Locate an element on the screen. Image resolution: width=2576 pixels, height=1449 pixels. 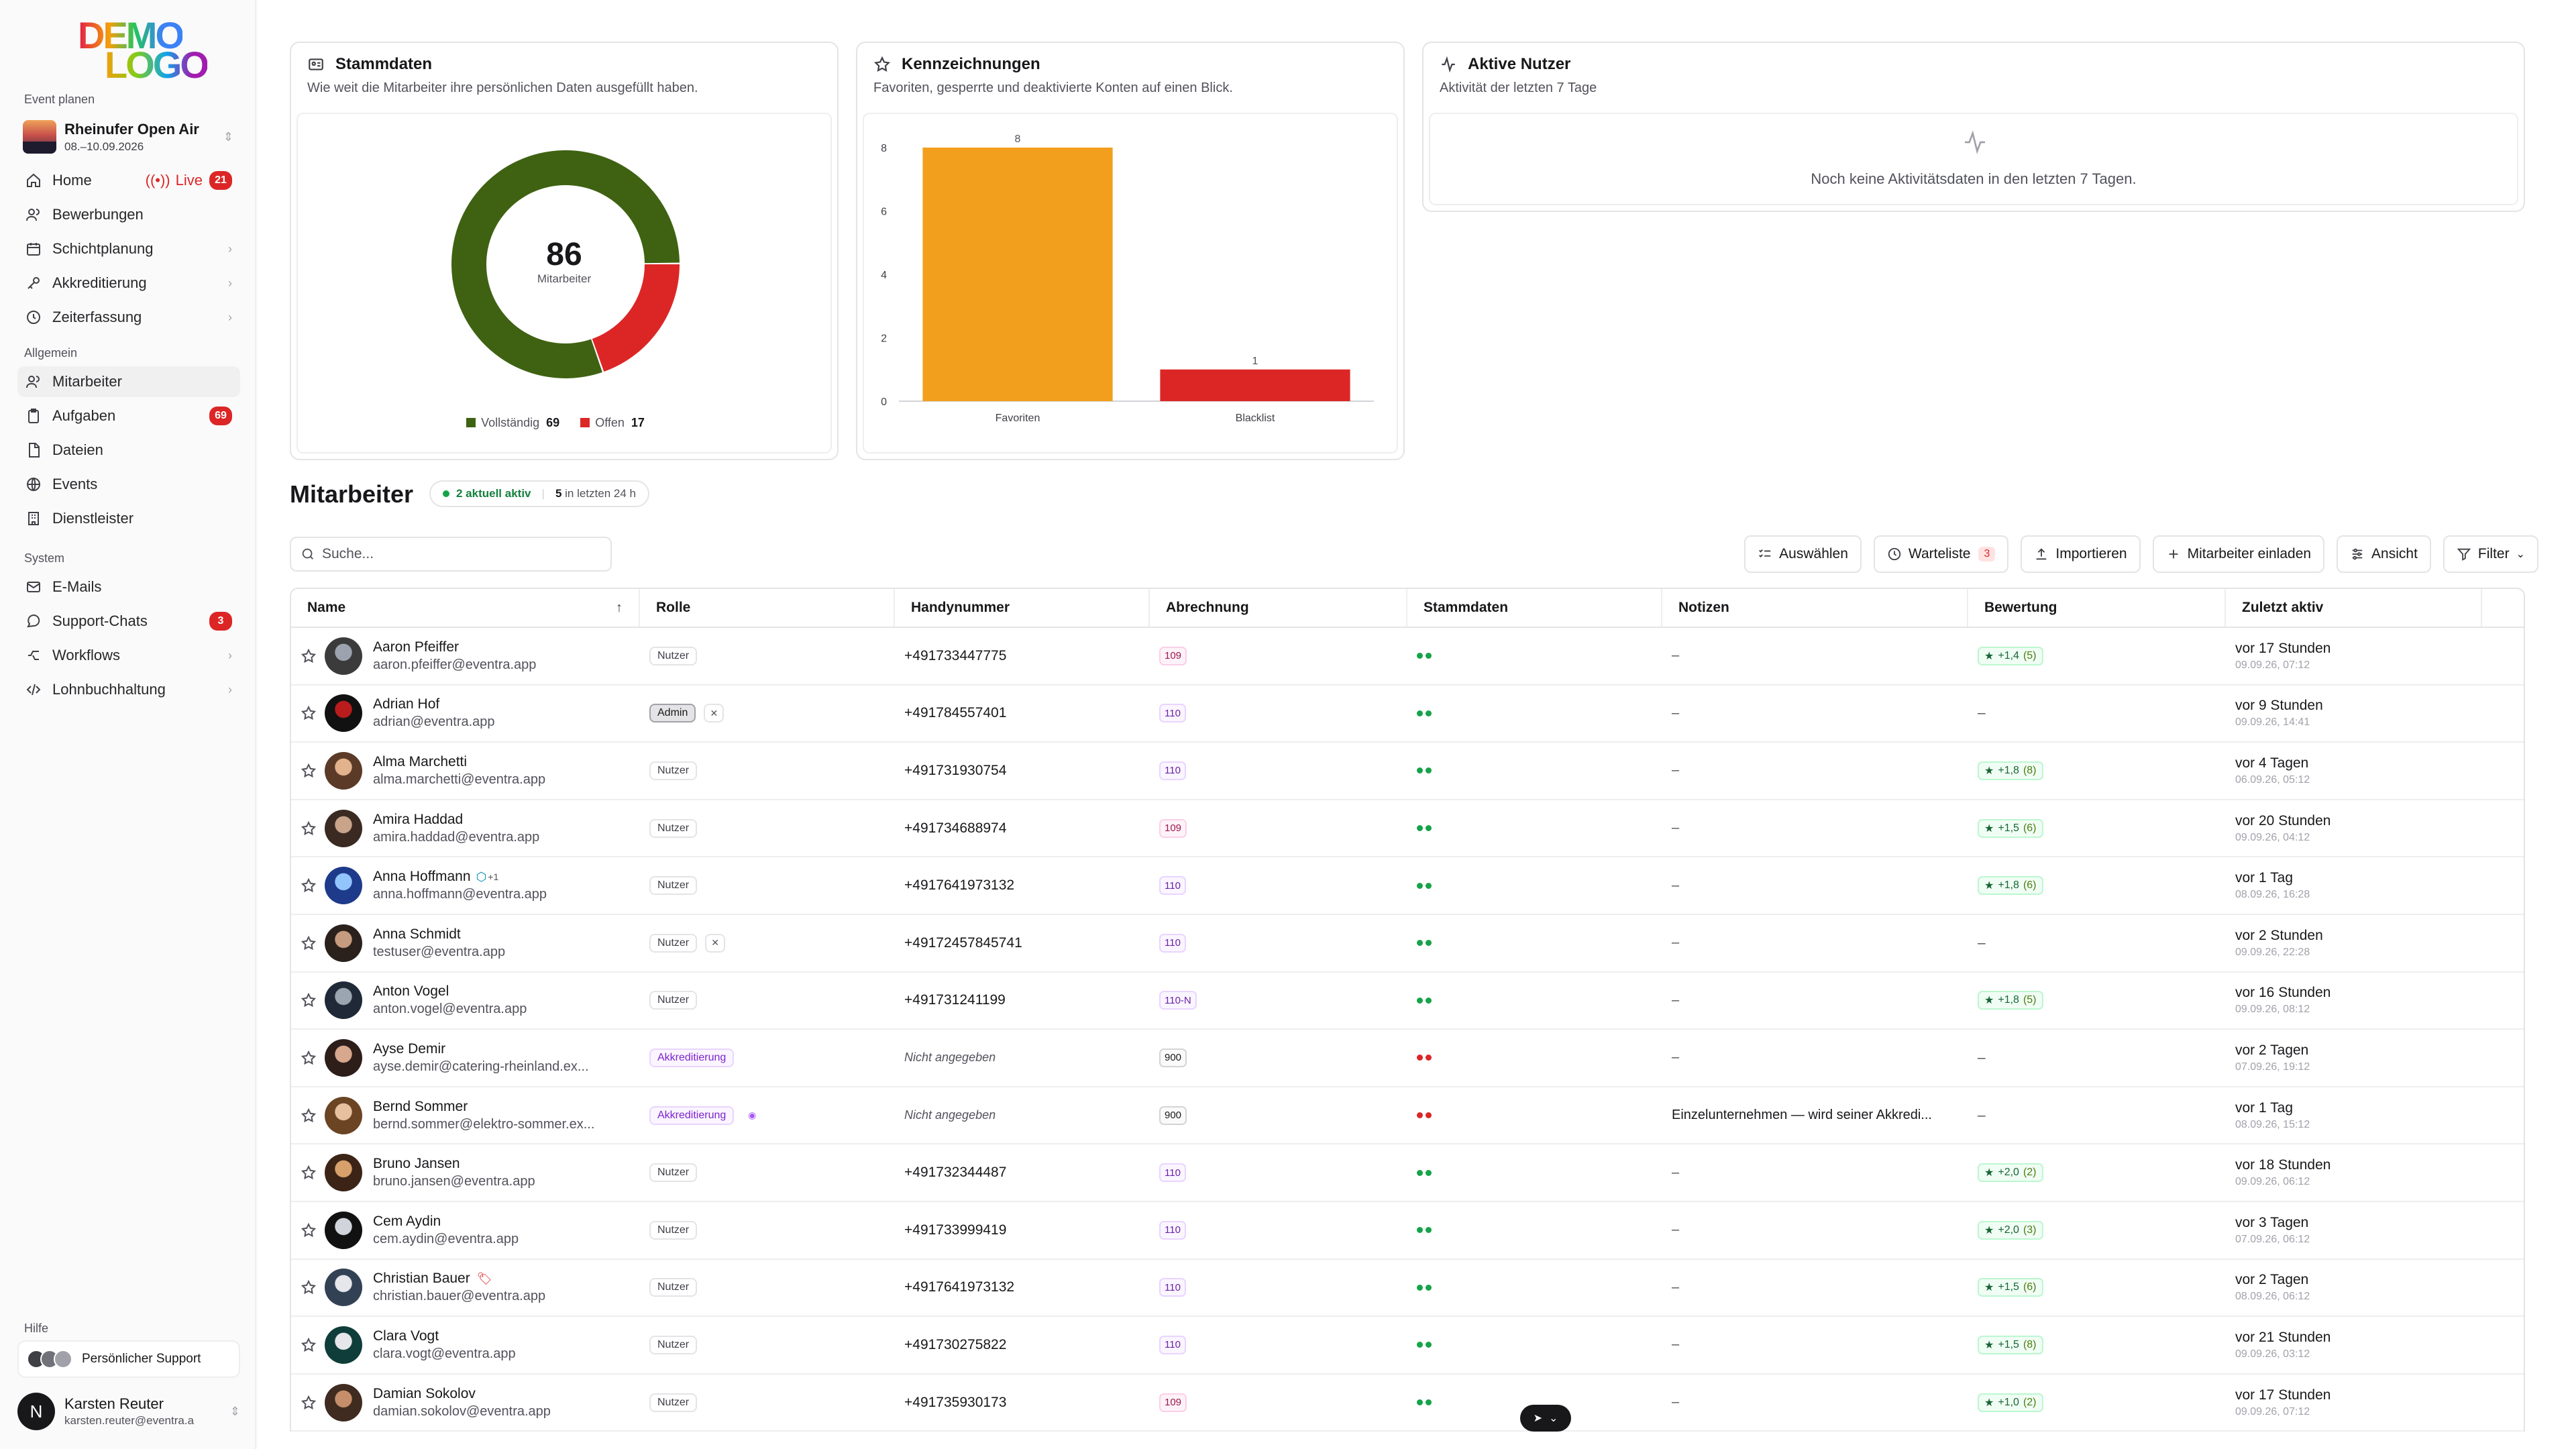
employee-name: Adrian Hof is located at coordinates (406, 704).